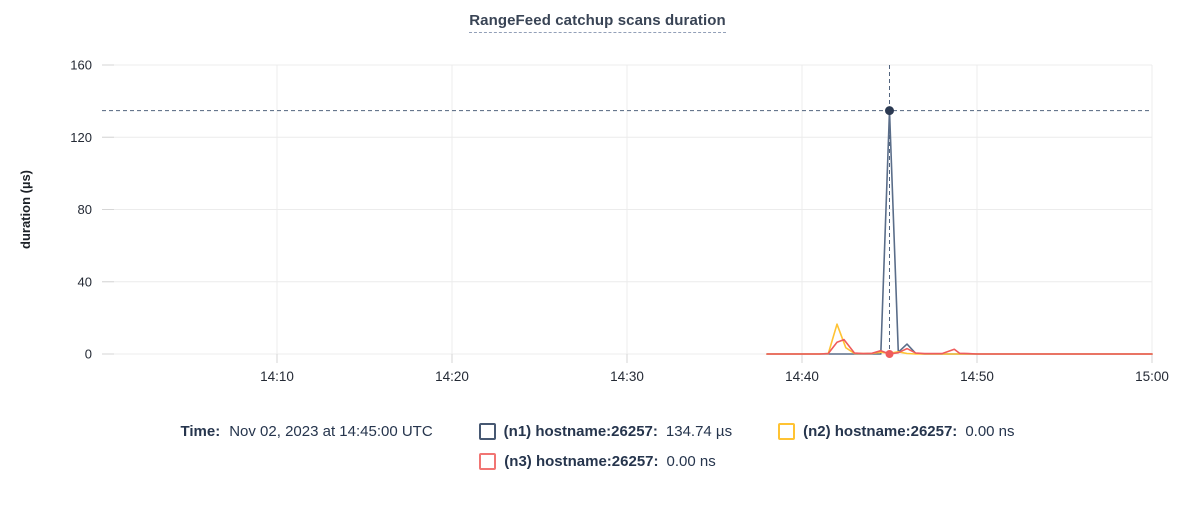 Image resolution: width=1195 pixels, height=506 pixels. Describe the element at coordinates (81, 137) in the screenshot. I see `svg-text: 120` at that location.